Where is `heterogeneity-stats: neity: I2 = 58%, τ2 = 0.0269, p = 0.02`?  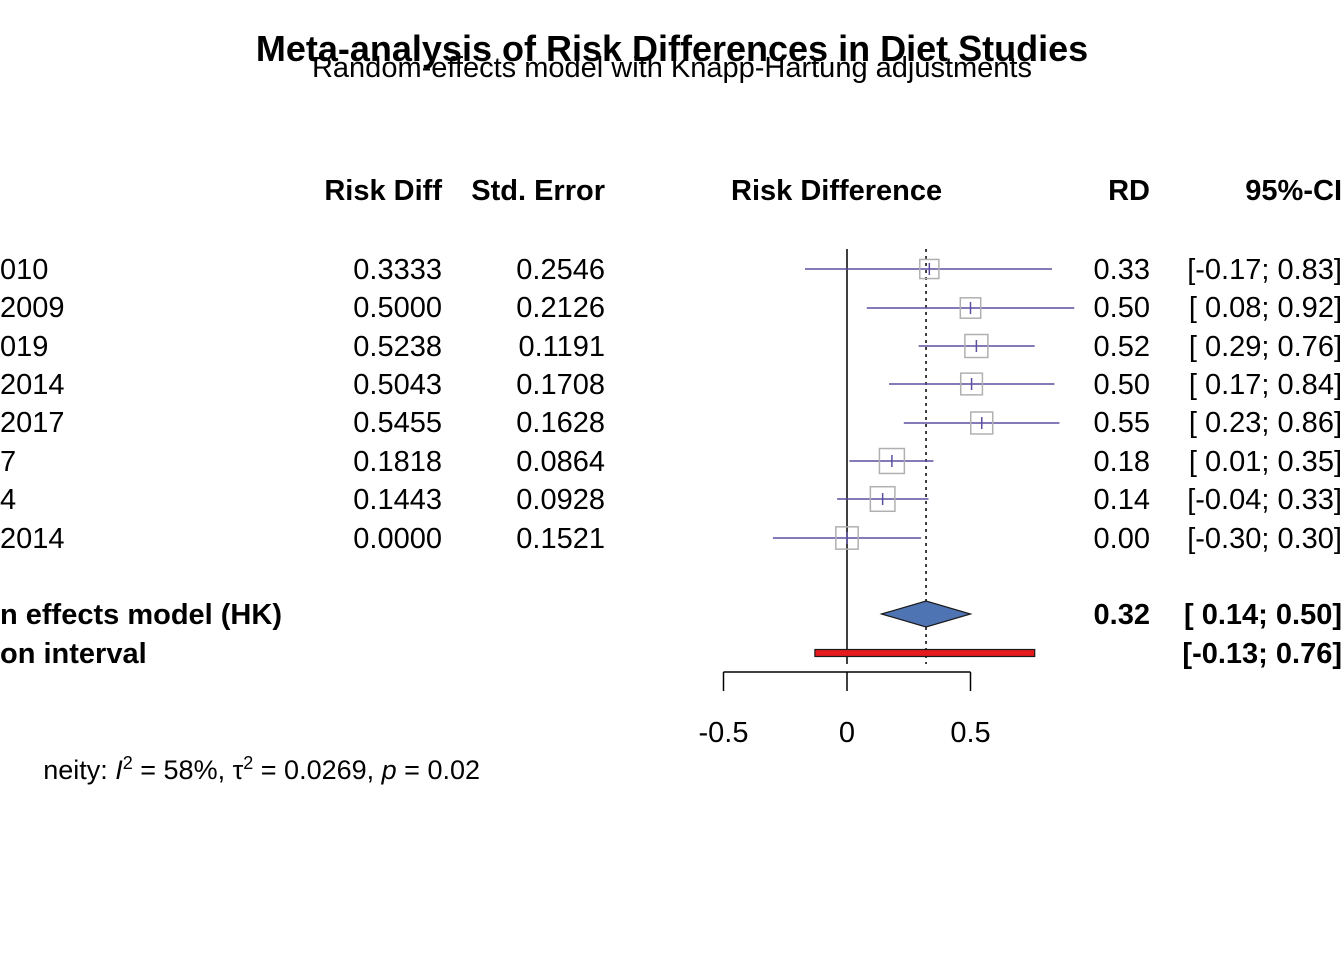 heterogeneity-stats: neity: I2 = 58%, τ2 = 0.0269, p = 0.02 is located at coordinates (261, 769).